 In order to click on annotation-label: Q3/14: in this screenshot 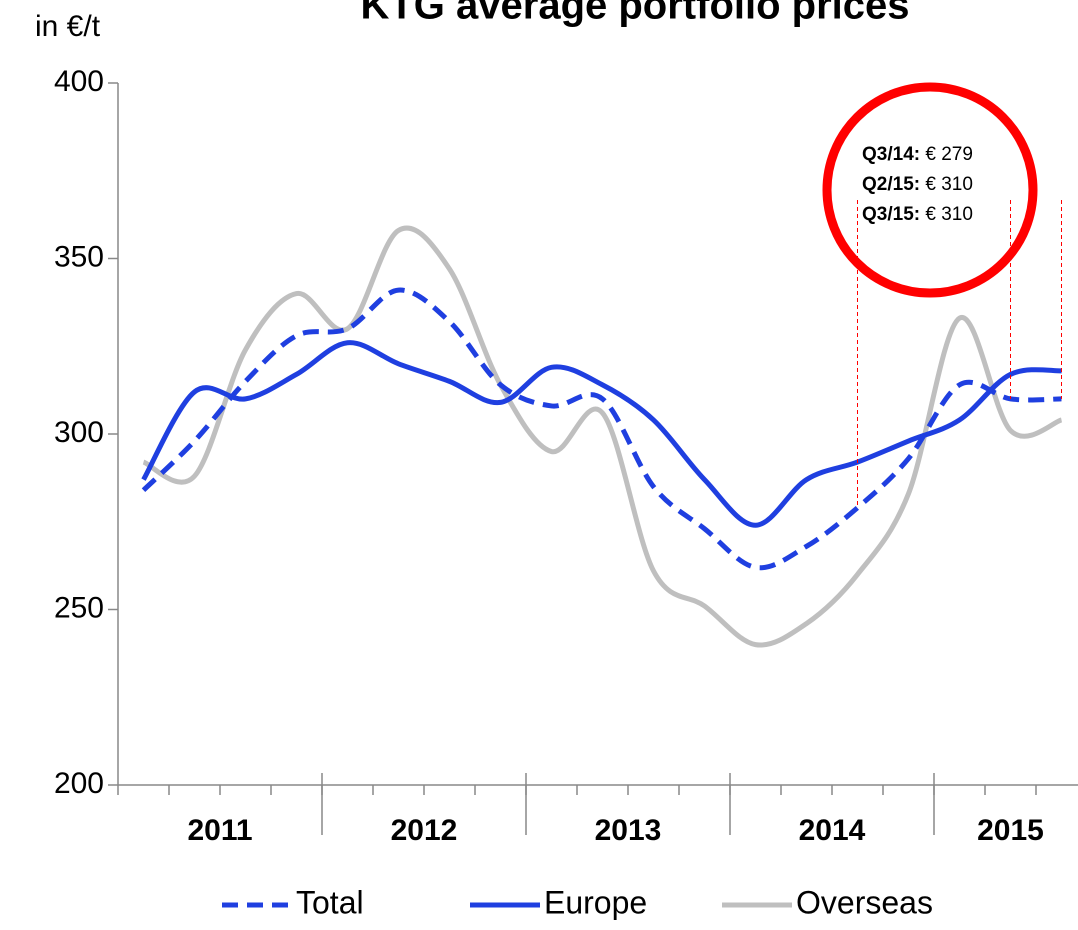, I will do `click(891, 154)`.